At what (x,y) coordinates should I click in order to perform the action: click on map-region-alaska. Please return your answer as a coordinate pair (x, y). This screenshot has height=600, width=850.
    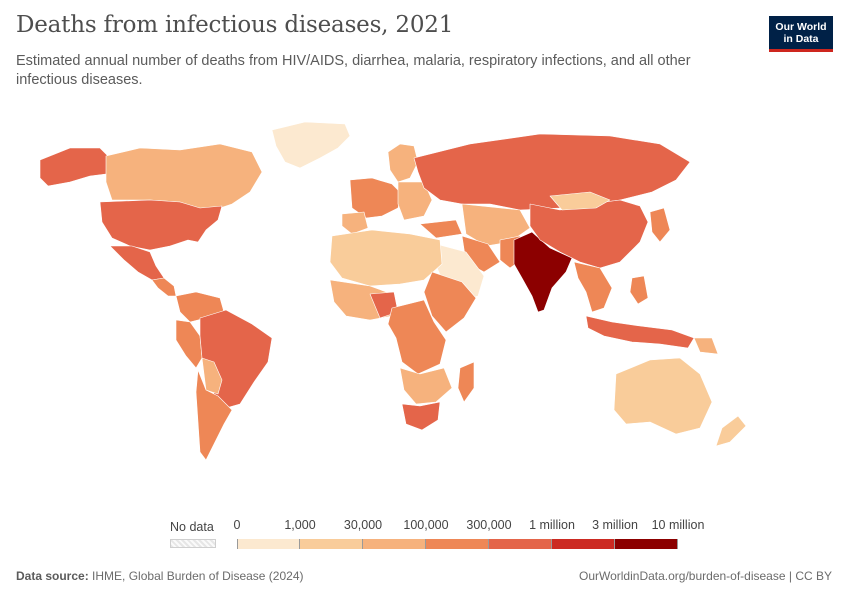
    Looking at the image, I should click on (76, 167).